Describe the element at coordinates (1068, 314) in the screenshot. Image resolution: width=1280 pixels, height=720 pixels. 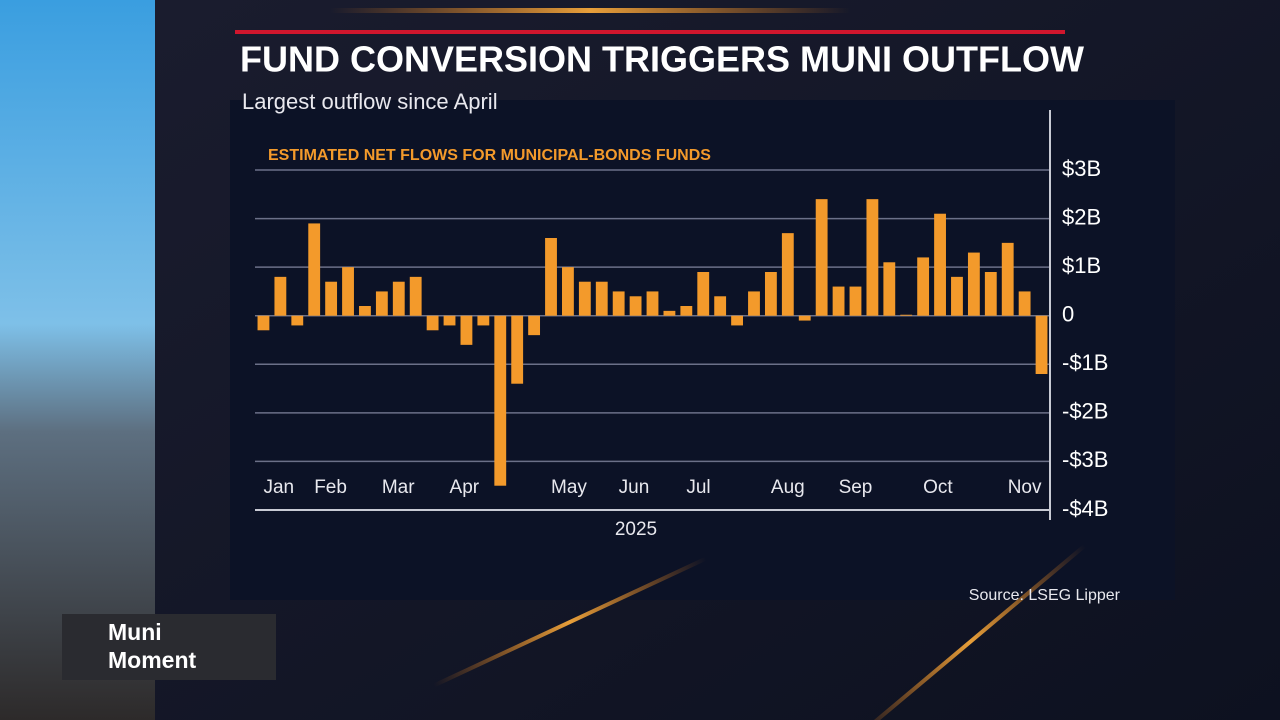
I see `y-tick-label: 0` at that location.